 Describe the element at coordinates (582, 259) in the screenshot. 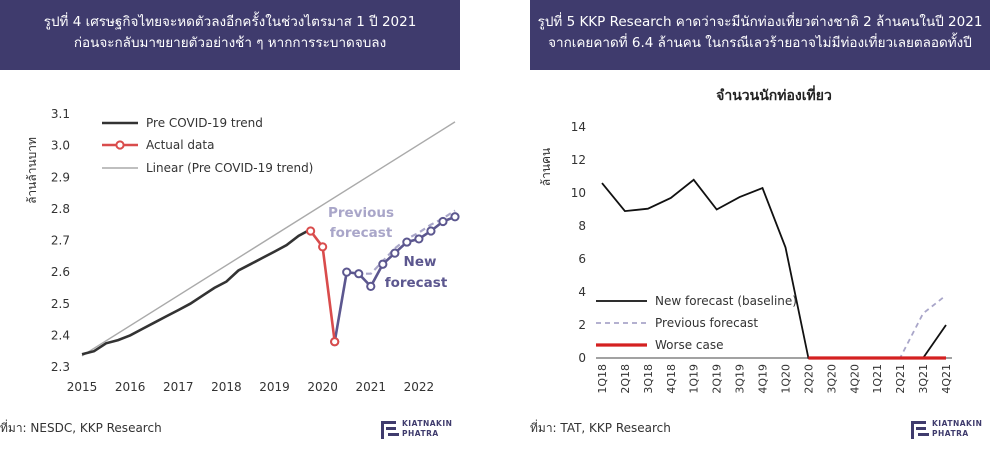

I see `y-tick-label: 6` at that location.